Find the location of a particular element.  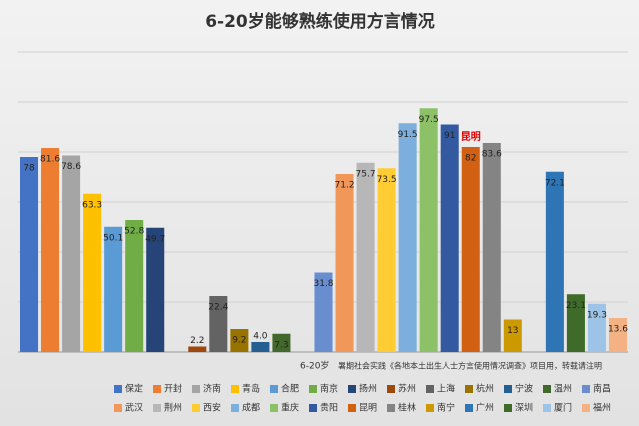

data-label: 13 is located at coordinates (512, 331).